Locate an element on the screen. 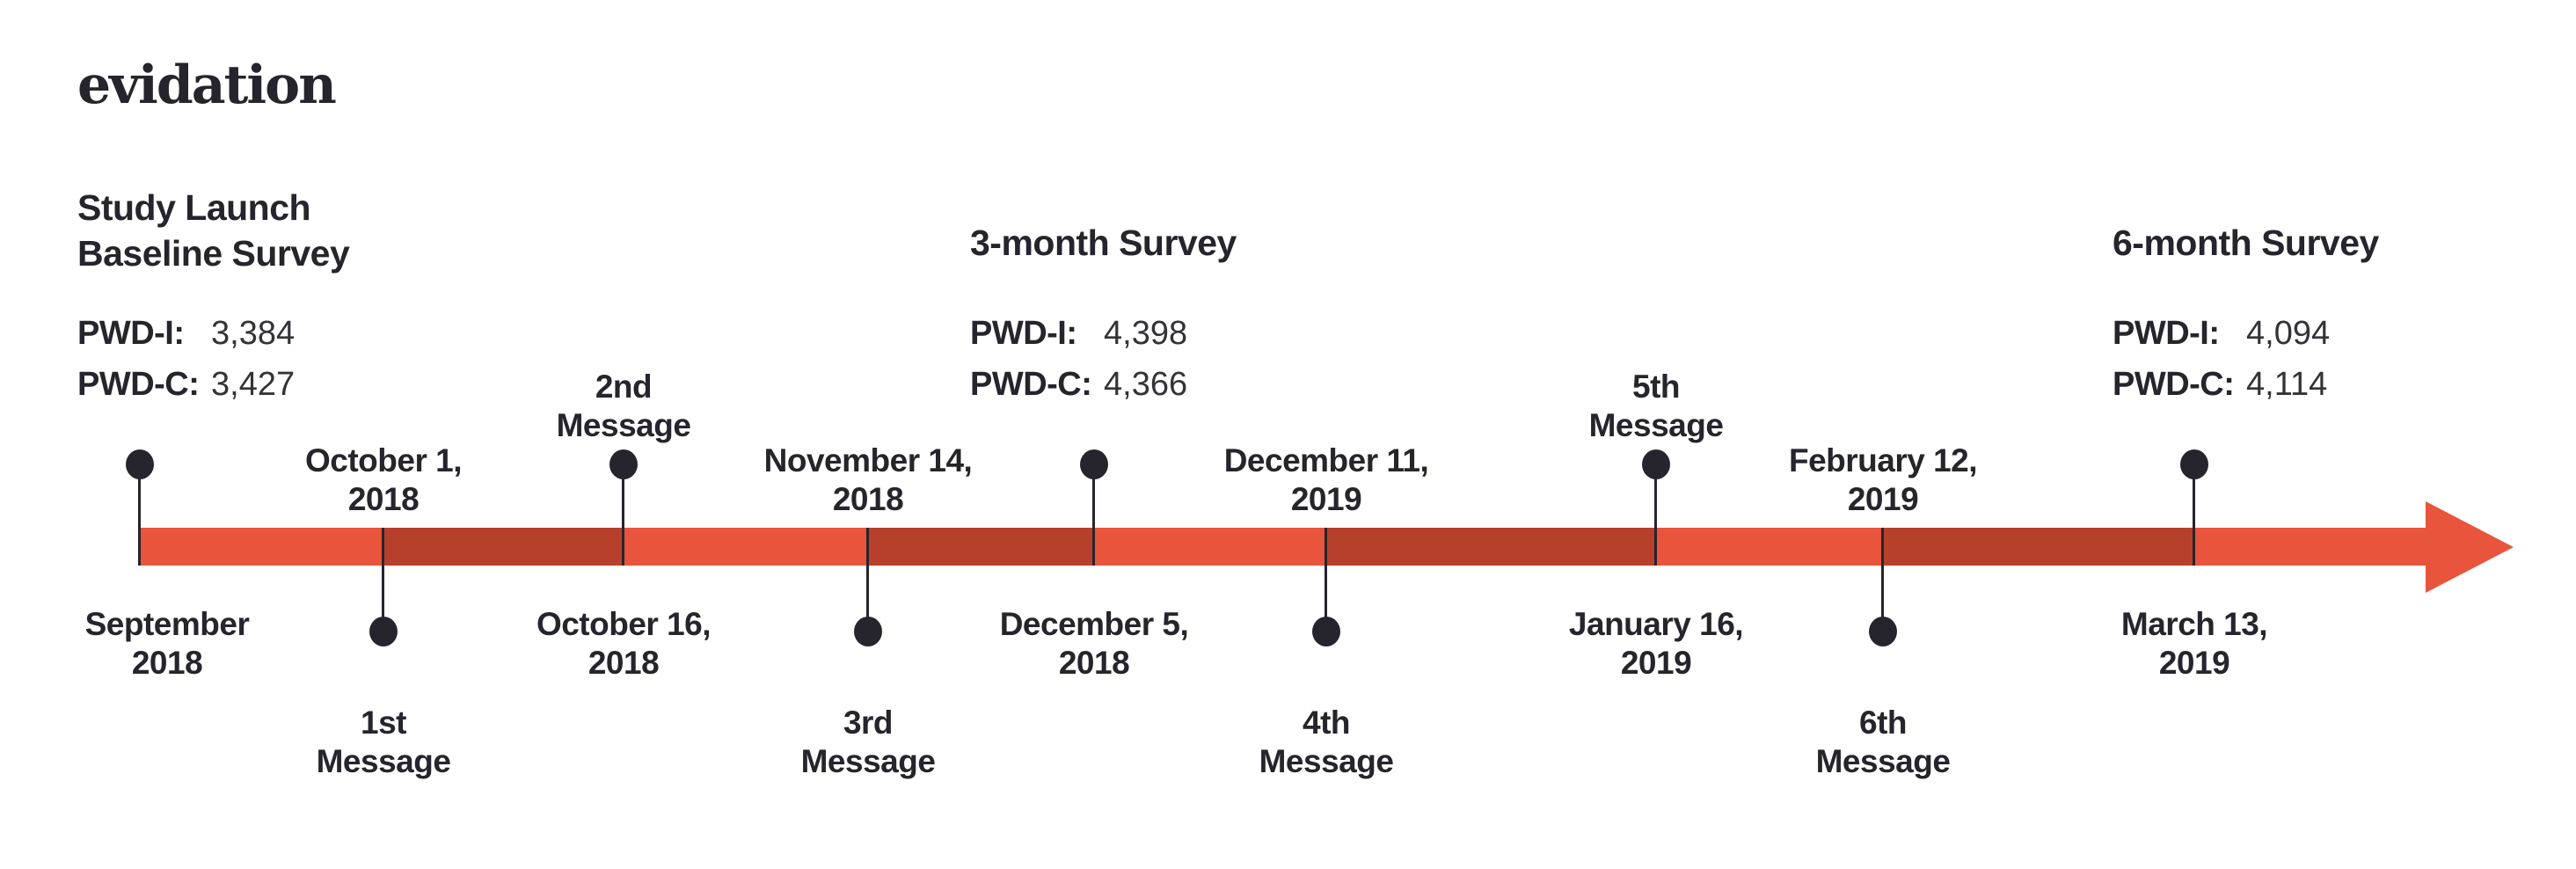 The image size is (2576, 869). pwd-c-value: 4,114 is located at coordinates (2287, 384).